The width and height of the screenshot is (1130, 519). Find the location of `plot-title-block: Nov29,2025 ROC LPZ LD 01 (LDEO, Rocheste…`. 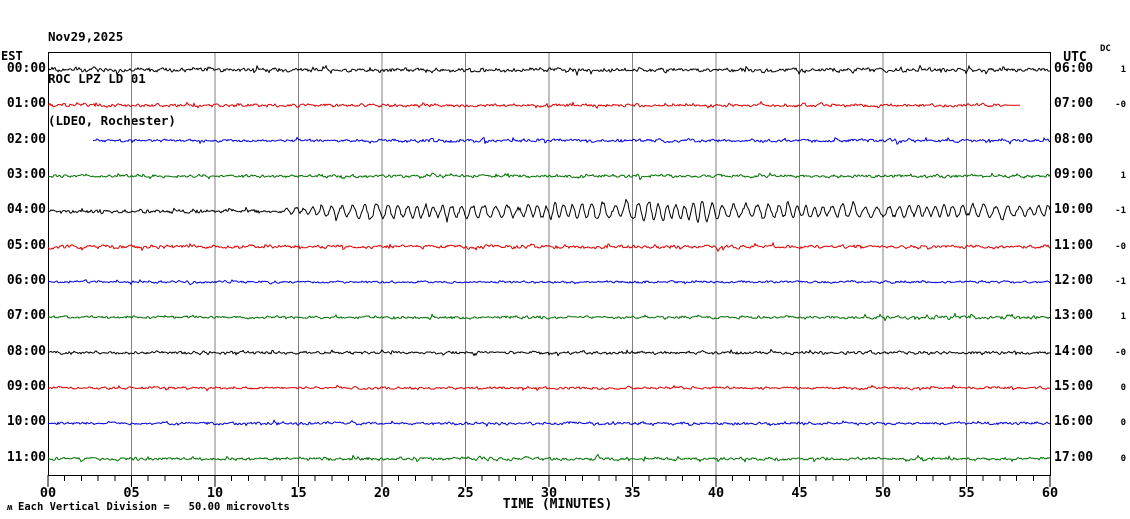

plot-title-block: Nov29,2025 ROC LPZ LD 01 (LDEO, Rocheste… is located at coordinates (112, 79).